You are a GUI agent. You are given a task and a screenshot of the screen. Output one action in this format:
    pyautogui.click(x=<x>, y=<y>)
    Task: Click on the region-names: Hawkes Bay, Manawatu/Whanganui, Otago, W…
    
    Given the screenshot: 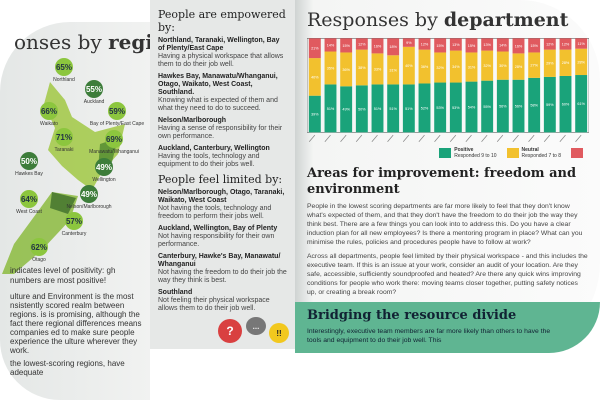 What is the action you would take?
    pyautogui.click(x=218, y=84)
    